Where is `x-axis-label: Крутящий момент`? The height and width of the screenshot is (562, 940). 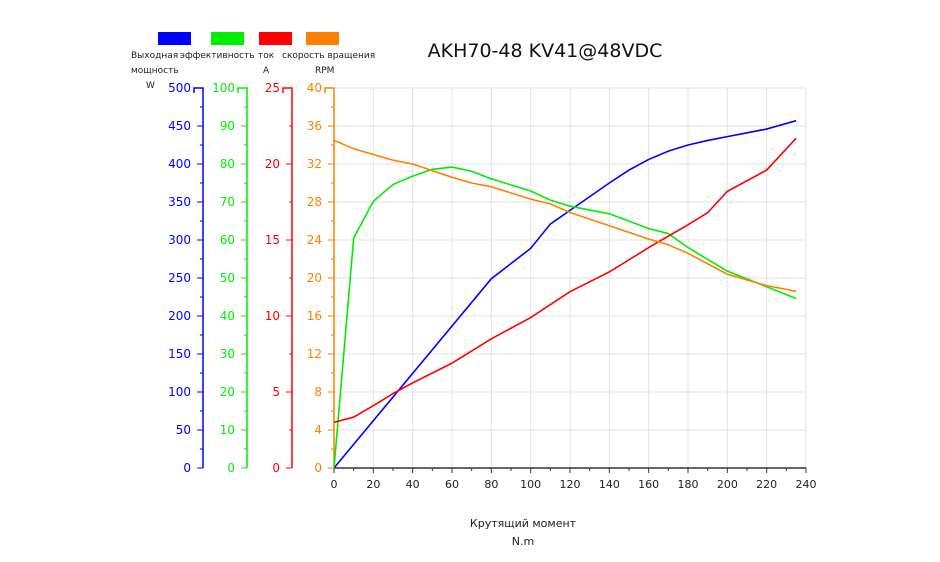 x-axis-label: Крутящий момент is located at coordinates (523, 523).